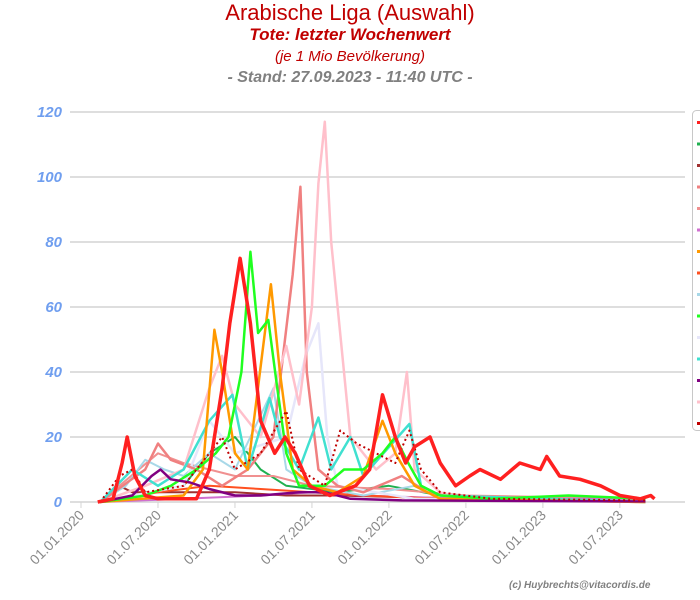  Describe the element at coordinates (350, 56) in the screenshot. I see `unit-note: (je 1 Mio Bevölkerung)` at that location.